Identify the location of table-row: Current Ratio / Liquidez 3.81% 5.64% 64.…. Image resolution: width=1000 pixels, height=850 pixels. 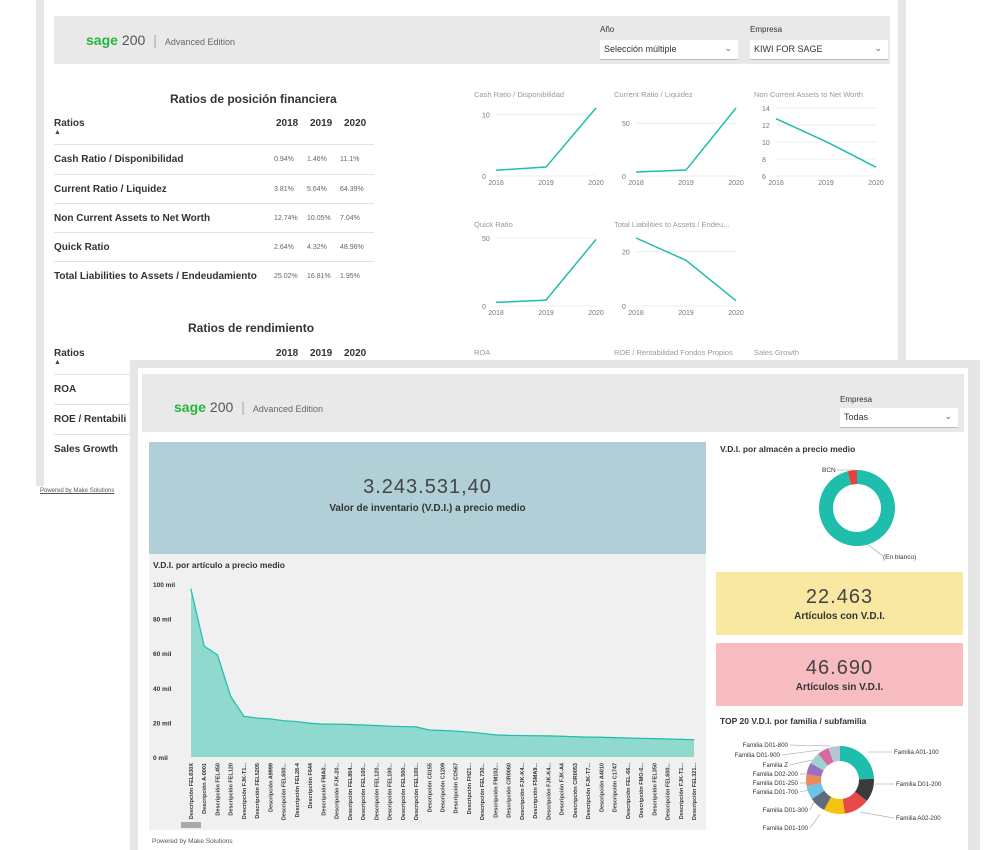
(214, 188).